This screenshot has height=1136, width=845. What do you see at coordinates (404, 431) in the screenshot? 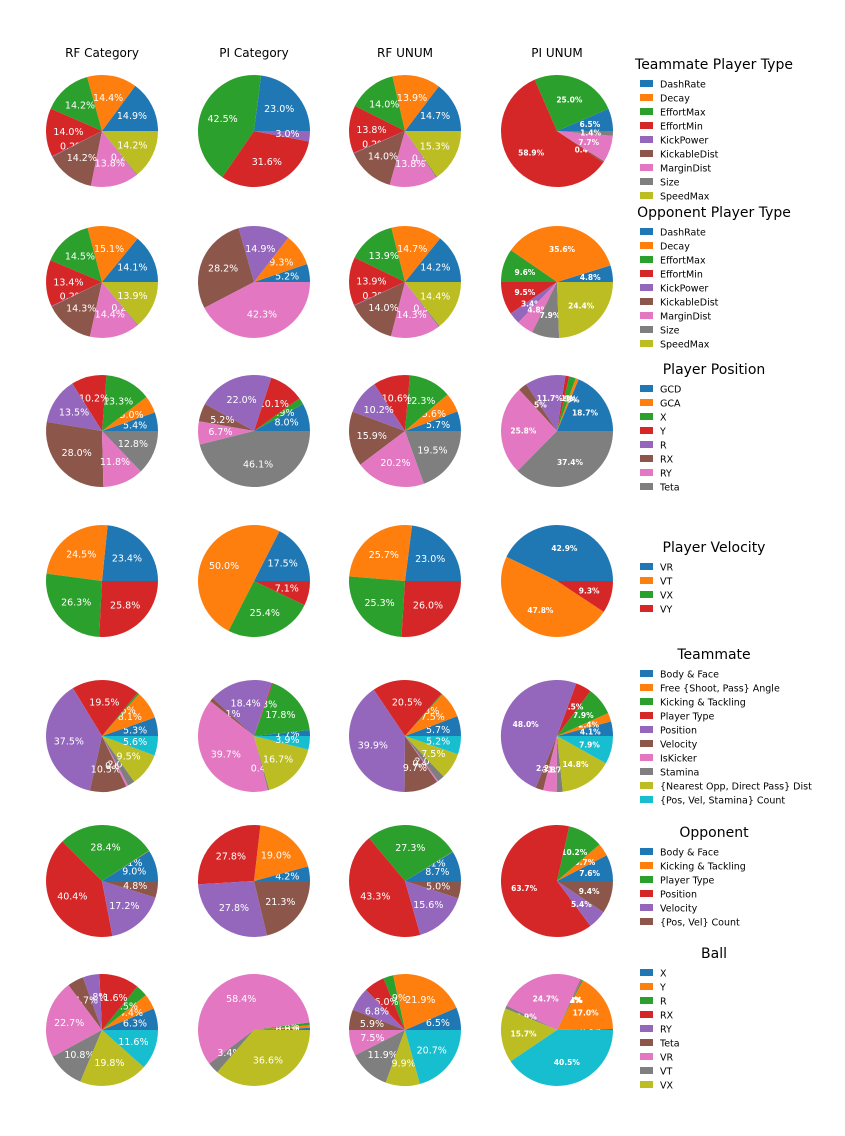
I see `pie-player-position-rf-unum: 5.7%5.6% 12.3%10.6%10.2% 15.9% 20.2% 19.5%` at bounding box center [404, 431].